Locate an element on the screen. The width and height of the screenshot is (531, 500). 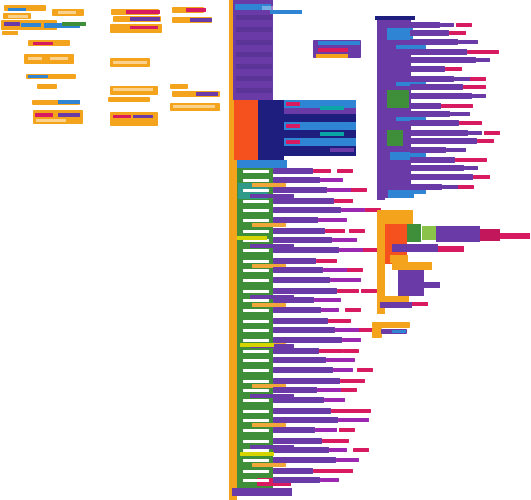
block-cluster-right-small is located at coordinates (337, 49).